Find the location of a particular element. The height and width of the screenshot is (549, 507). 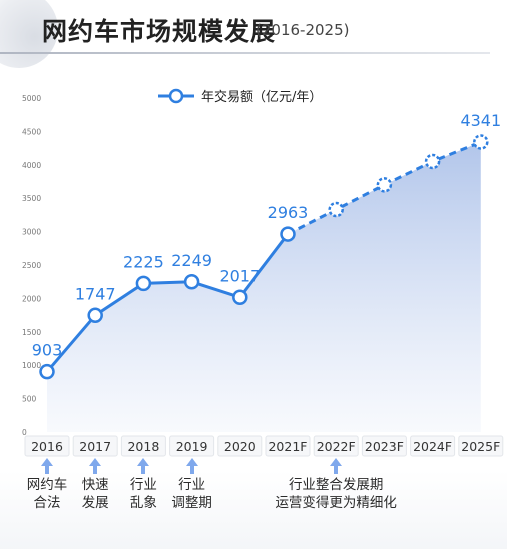

milestone-line2: 运营变得更为精细化 is located at coordinates (336, 503).